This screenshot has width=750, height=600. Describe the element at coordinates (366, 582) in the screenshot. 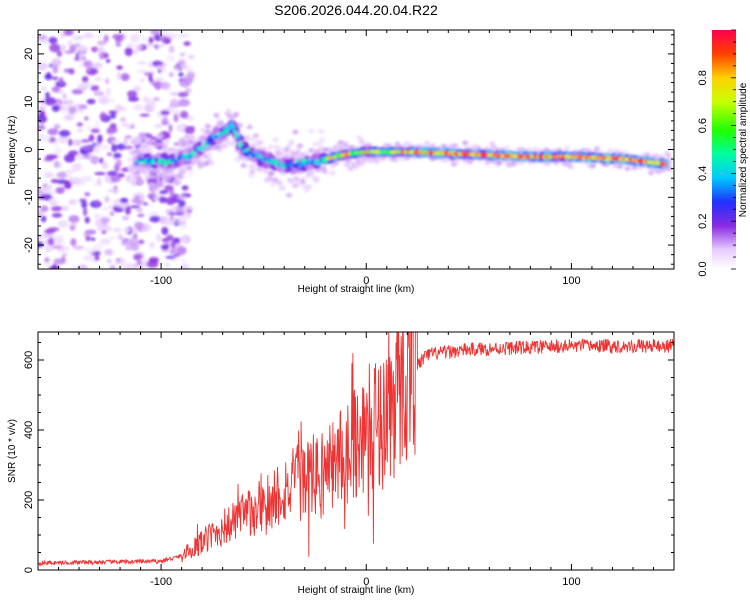

I see `x-tick-label: 0` at that location.